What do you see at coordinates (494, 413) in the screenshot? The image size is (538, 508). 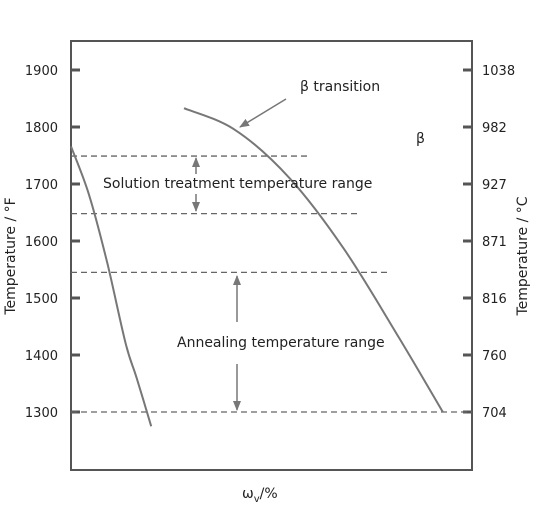 I see `right-tick-label: 704` at bounding box center [494, 413].